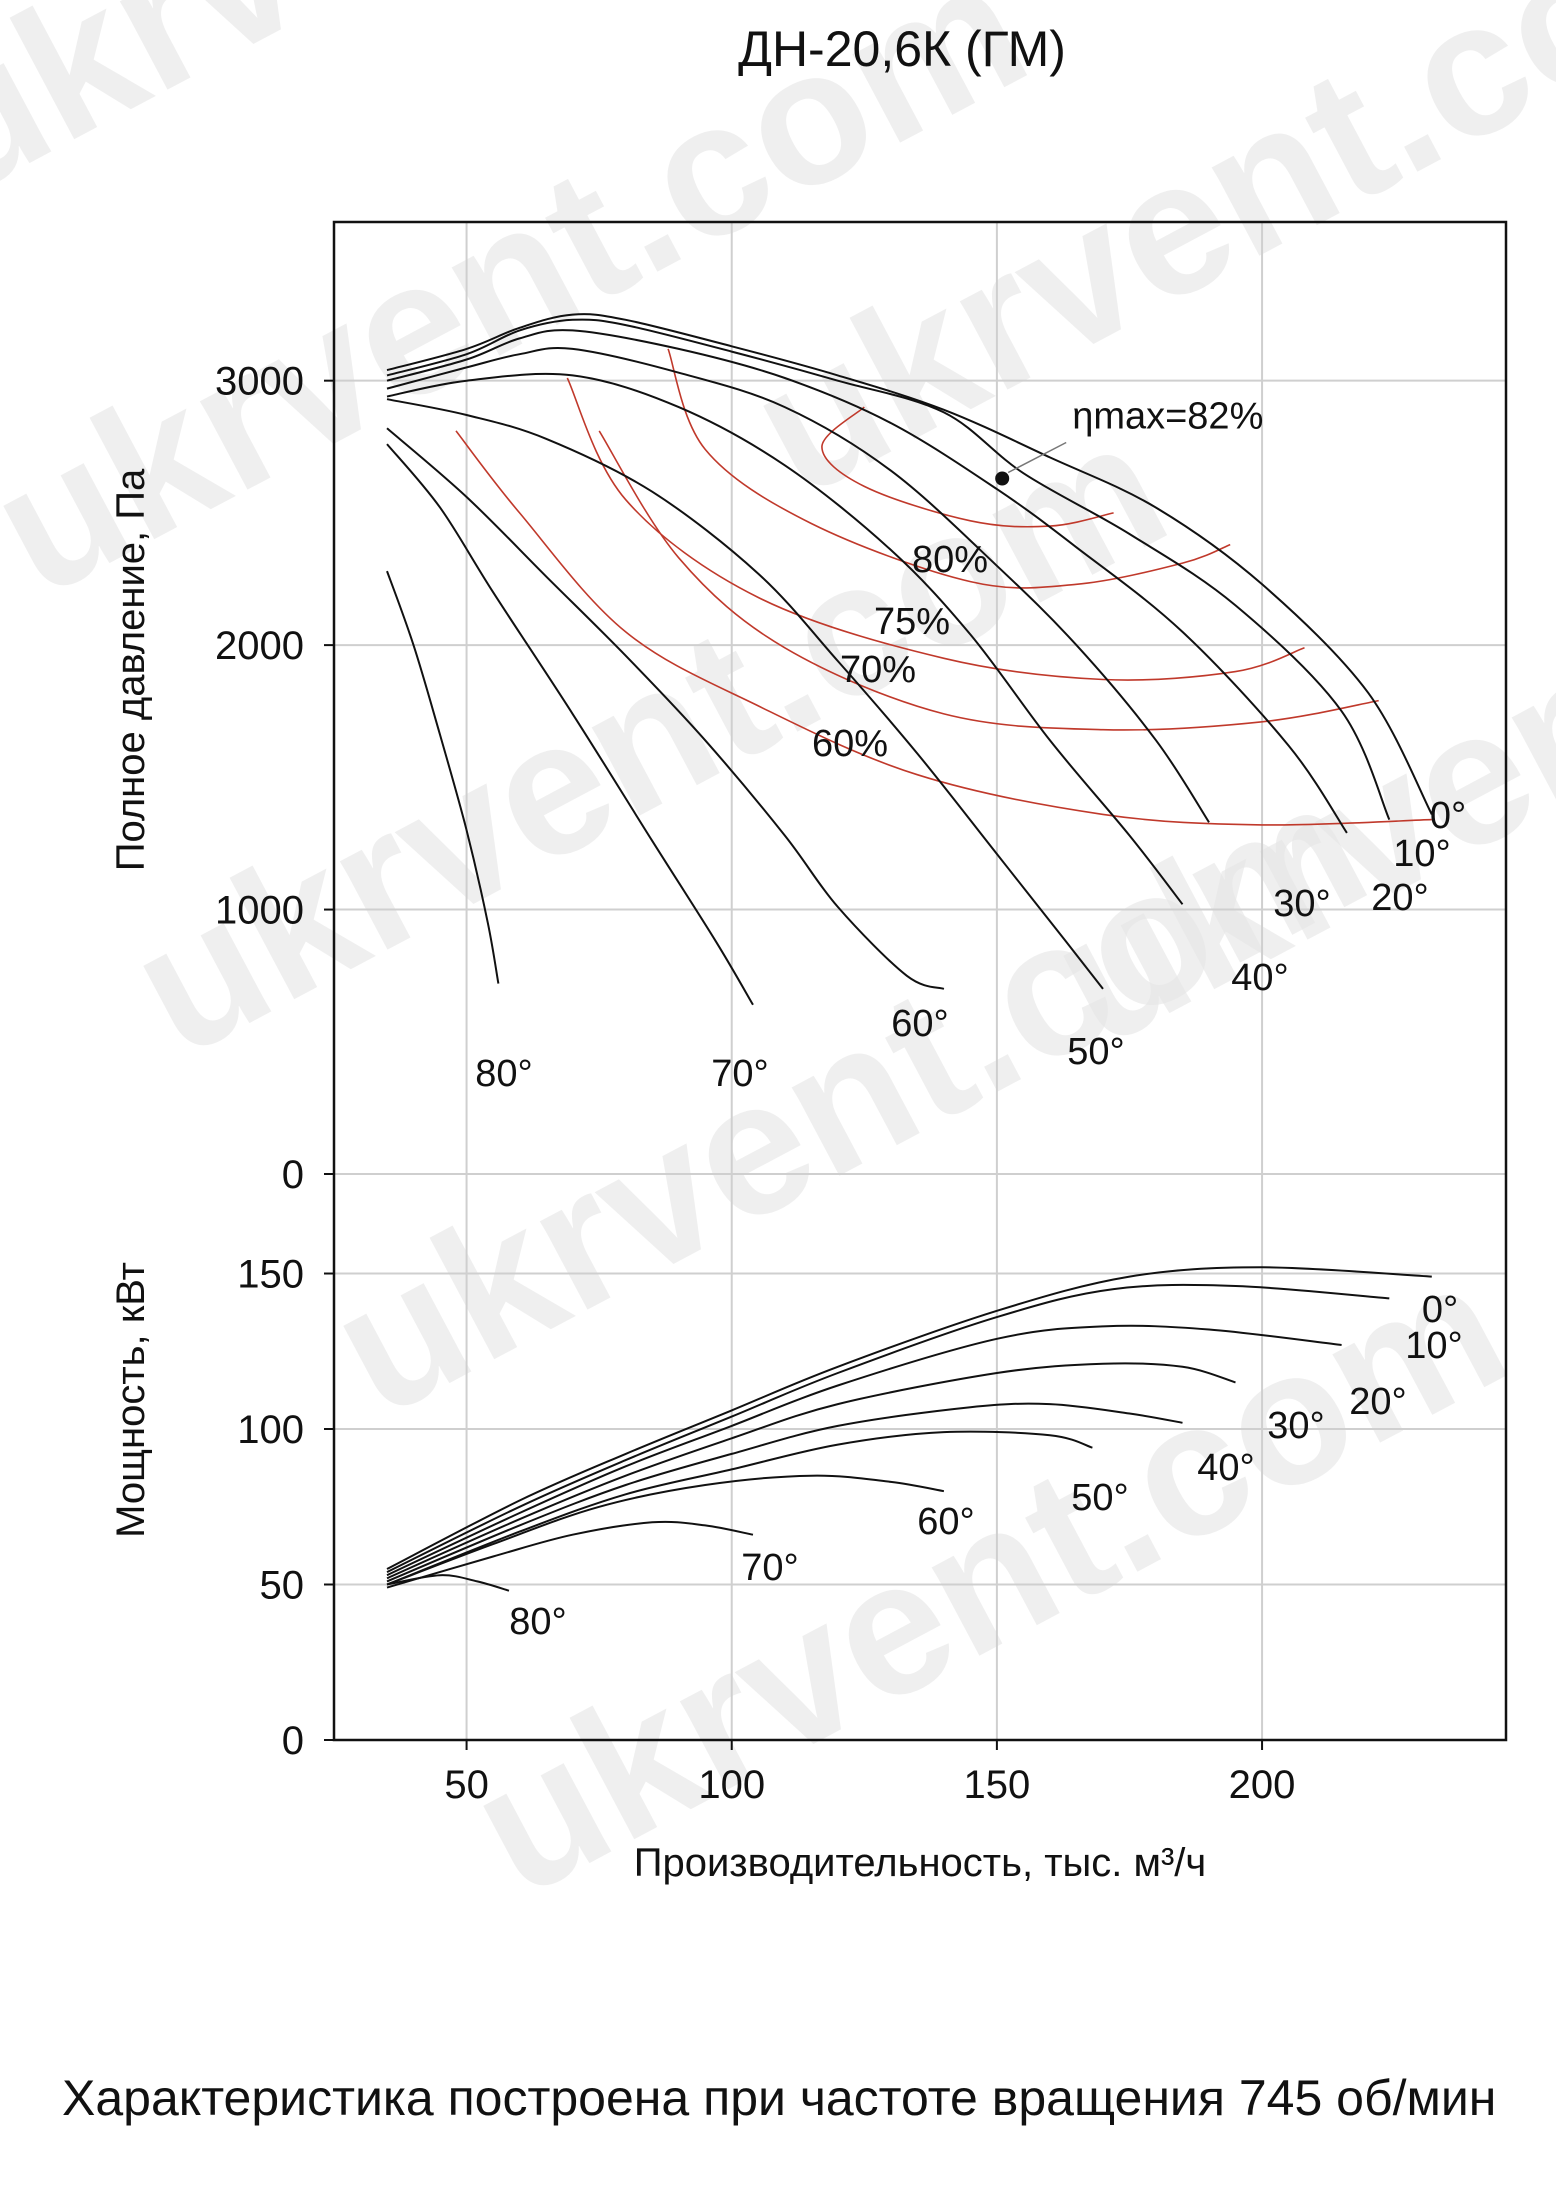 The height and width of the screenshot is (2194, 1556). I want to click on pressure-curve-label: 40°, so click(1259, 978).